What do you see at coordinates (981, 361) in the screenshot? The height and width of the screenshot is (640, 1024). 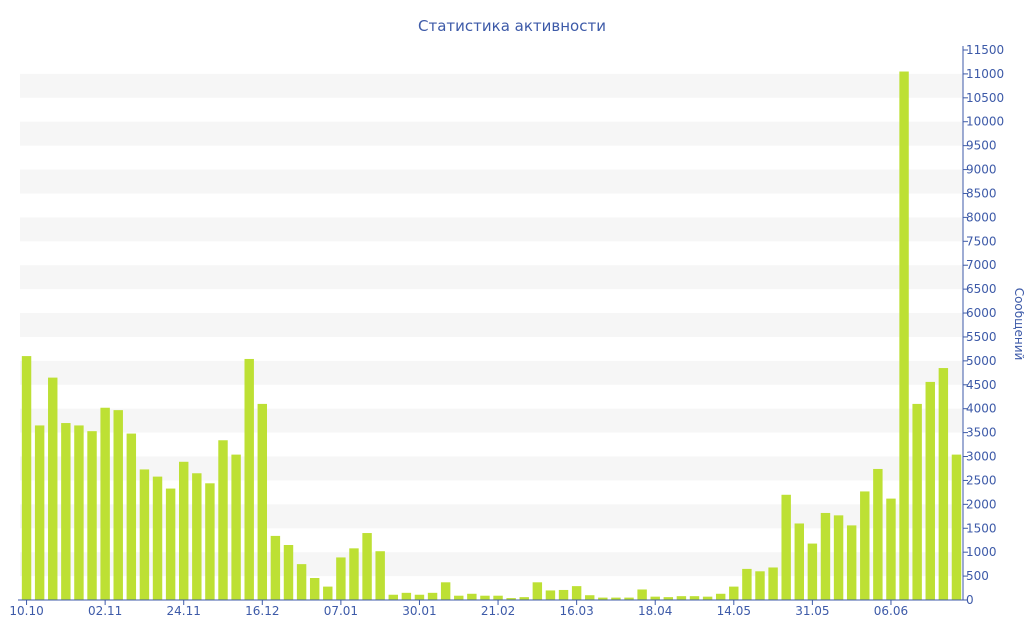 I see `y-tick-label: 5000` at bounding box center [981, 361].